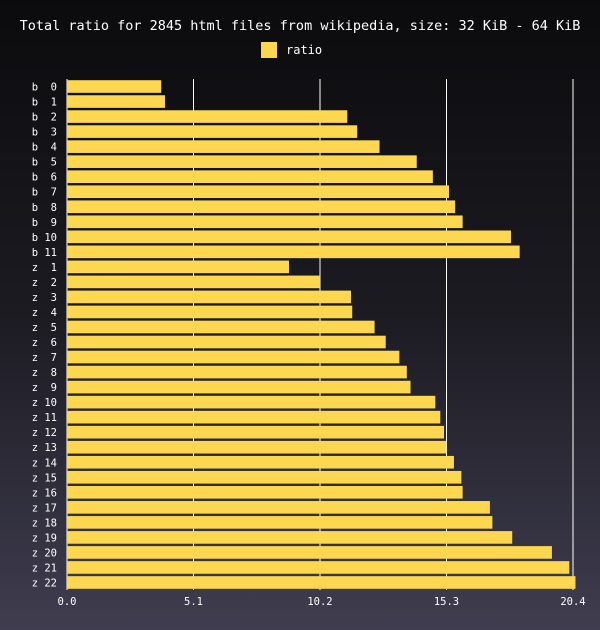 The image size is (600, 630). What do you see at coordinates (44, 508) in the screenshot?
I see `y-tick-label: z 17` at bounding box center [44, 508].